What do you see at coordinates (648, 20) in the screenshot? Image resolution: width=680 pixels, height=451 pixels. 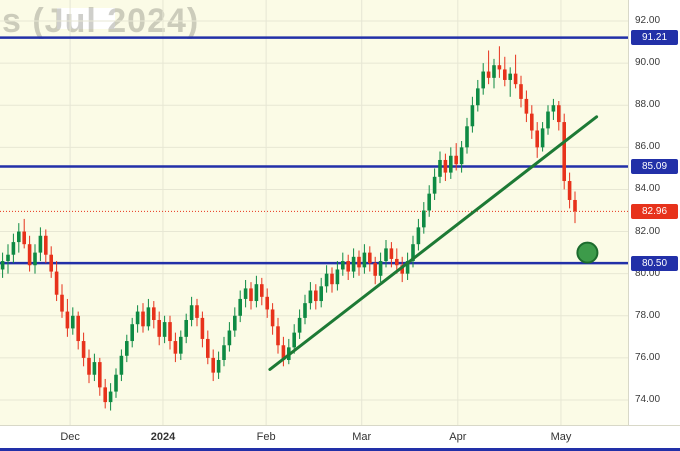 I see `price-tick-label: 92.00` at bounding box center [648, 20].